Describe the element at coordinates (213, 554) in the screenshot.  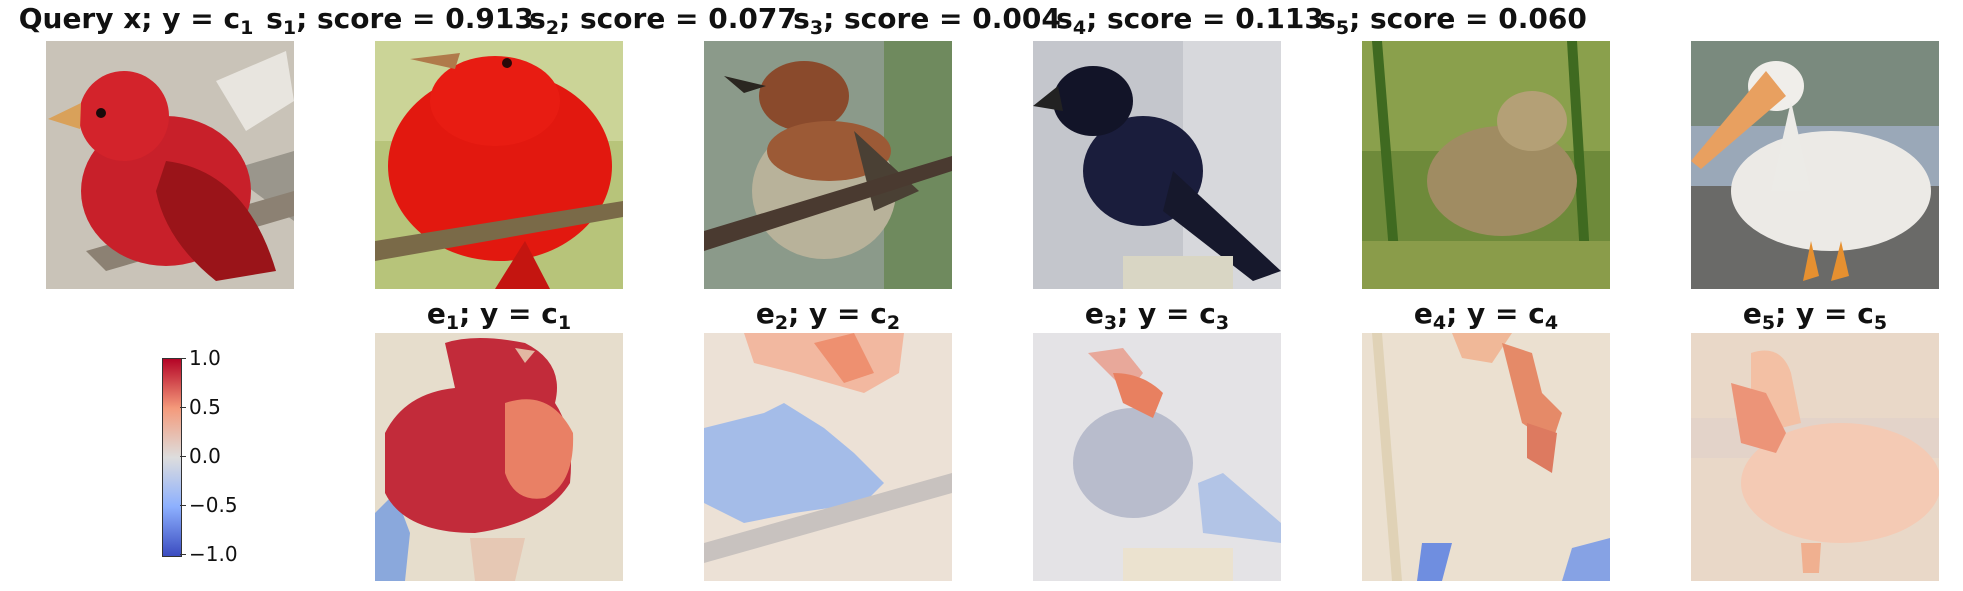
I see `colorbar-label-5: −1.0` at that location.